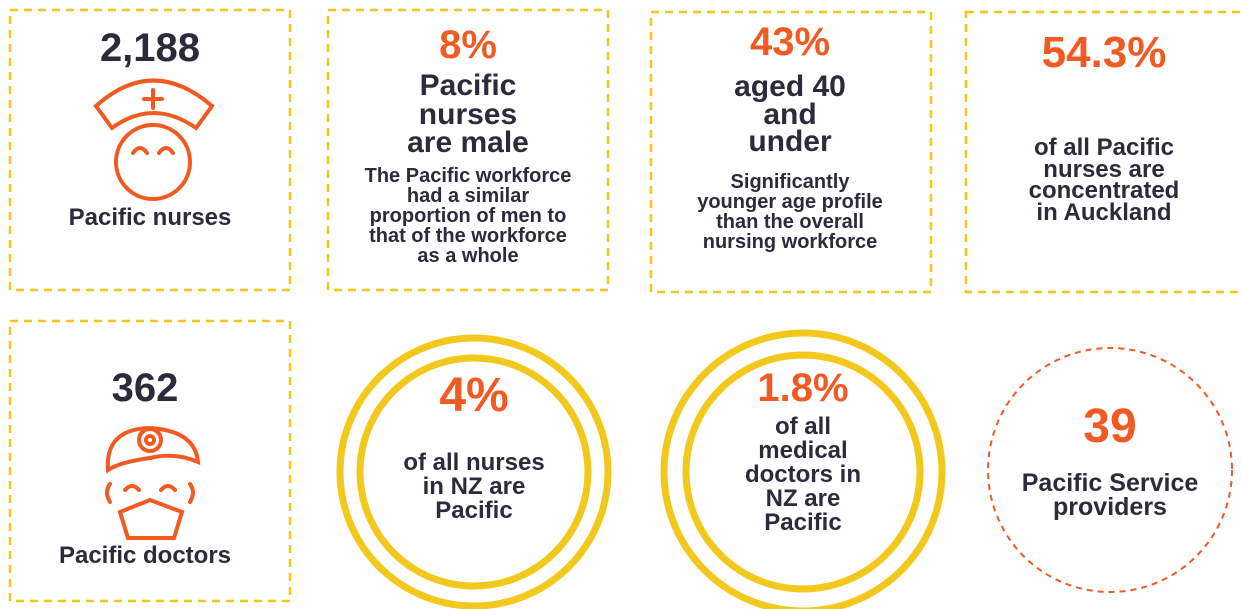  Describe the element at coordinates (790, 202) in the screenshot. I see `text: younger age profile` at that location.